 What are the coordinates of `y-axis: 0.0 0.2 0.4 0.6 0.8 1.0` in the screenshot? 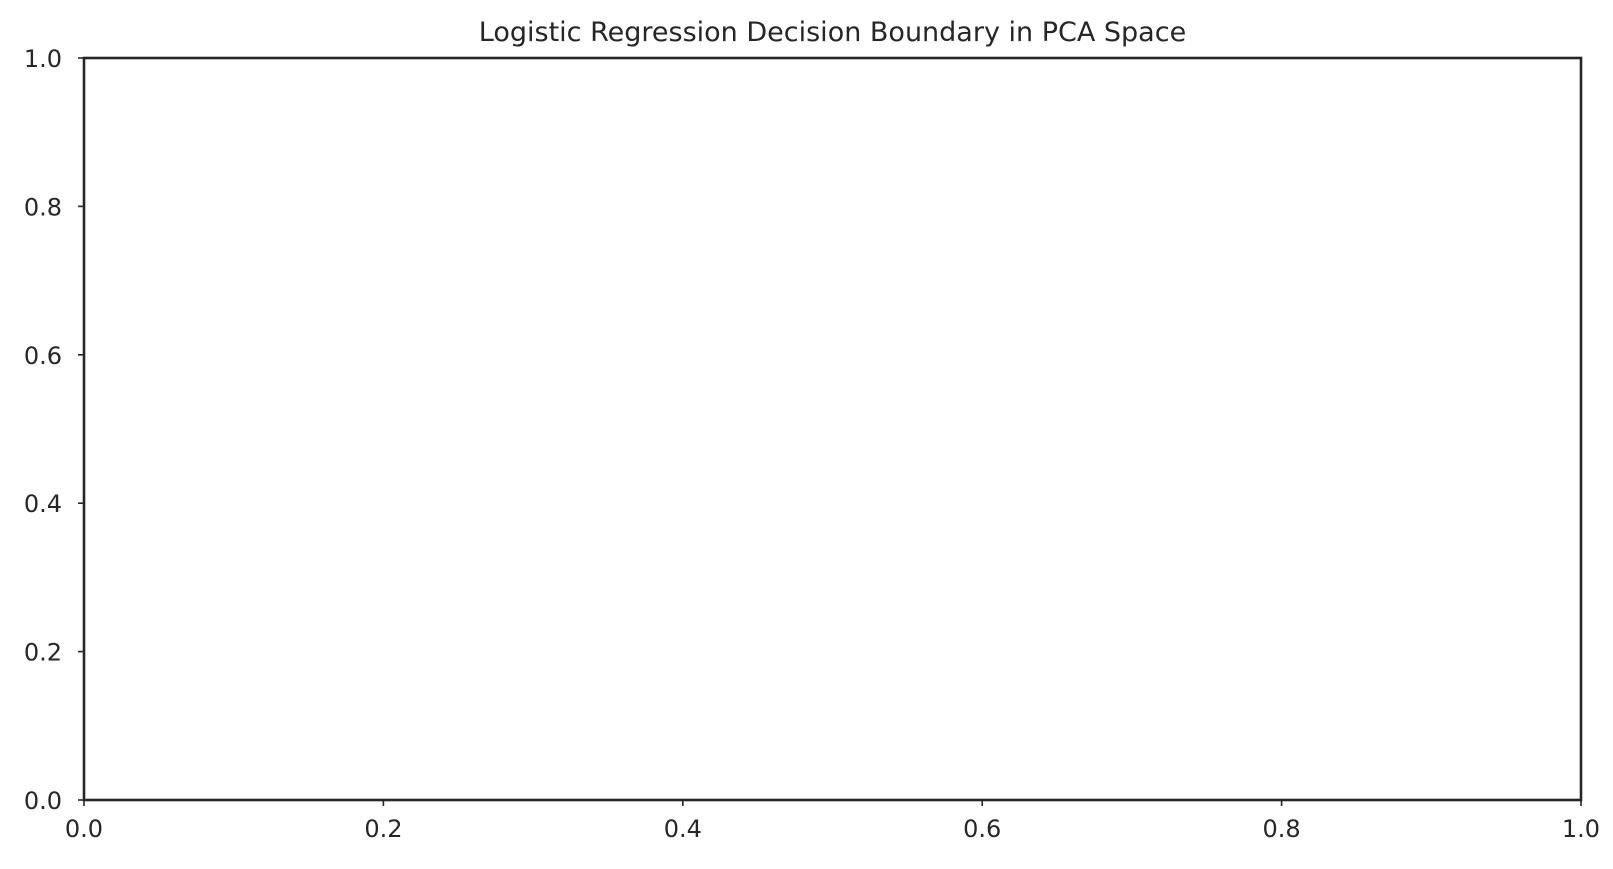 It's located at (54, 430).